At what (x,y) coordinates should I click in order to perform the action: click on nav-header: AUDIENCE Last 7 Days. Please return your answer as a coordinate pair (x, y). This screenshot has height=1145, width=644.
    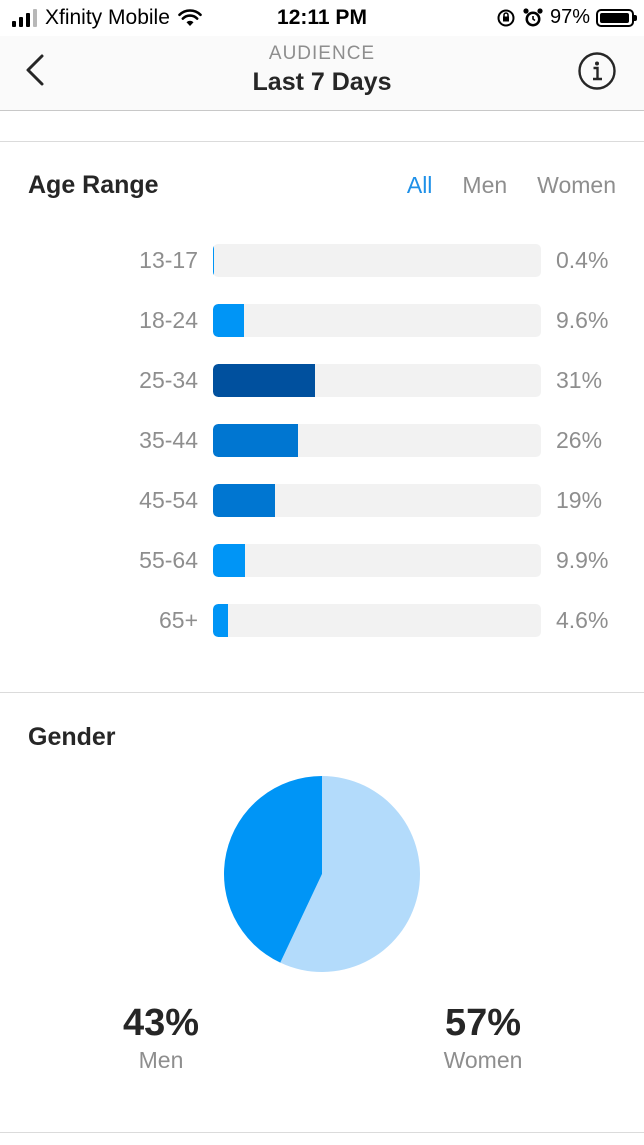
    Looking at the image, I should click on (322, 73).